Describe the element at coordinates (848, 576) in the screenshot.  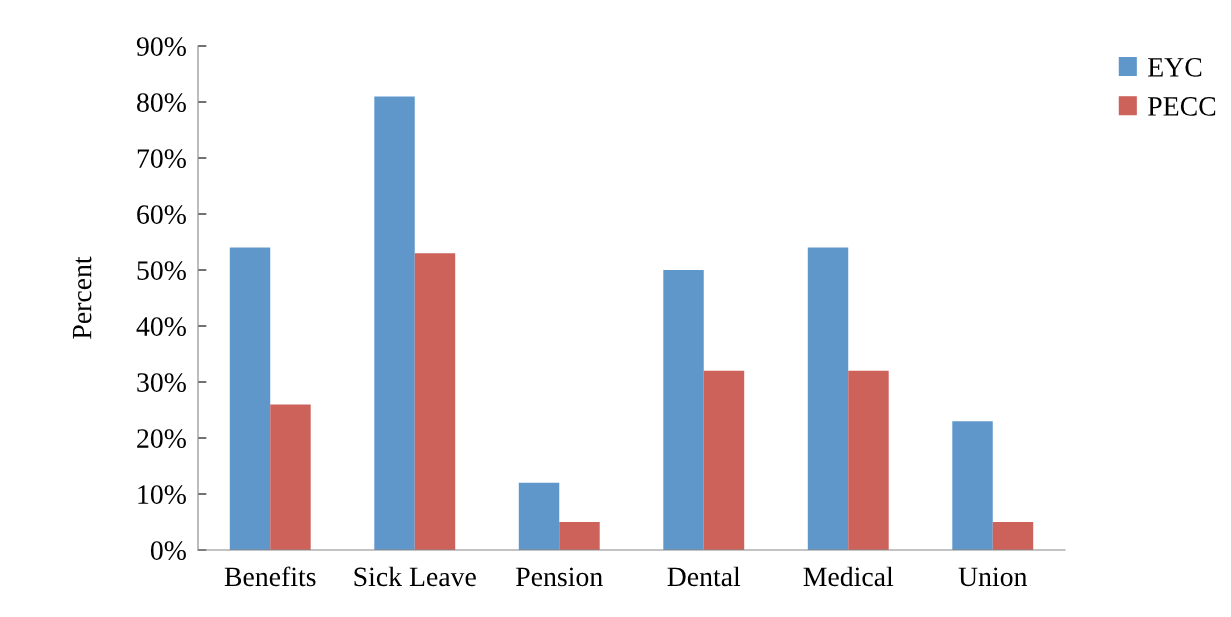
I see `x-tick-label: Medical` at that location.